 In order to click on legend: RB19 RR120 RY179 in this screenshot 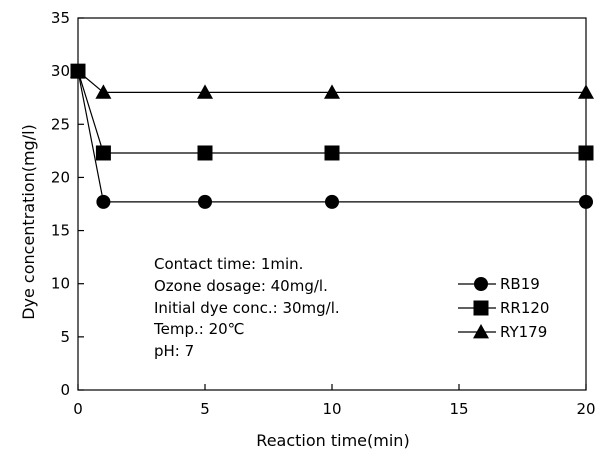, I will do `click(503, 308)`.